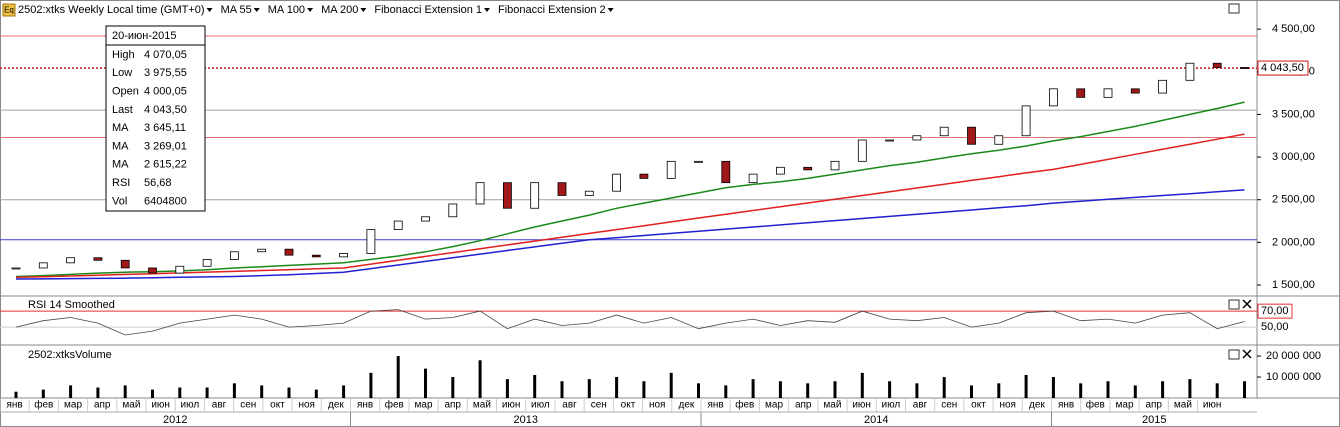  What do you see at coordinates (339, 10) in the screenshot?
I see `indicator-label: MA 200` at bounding box center [339, 10].